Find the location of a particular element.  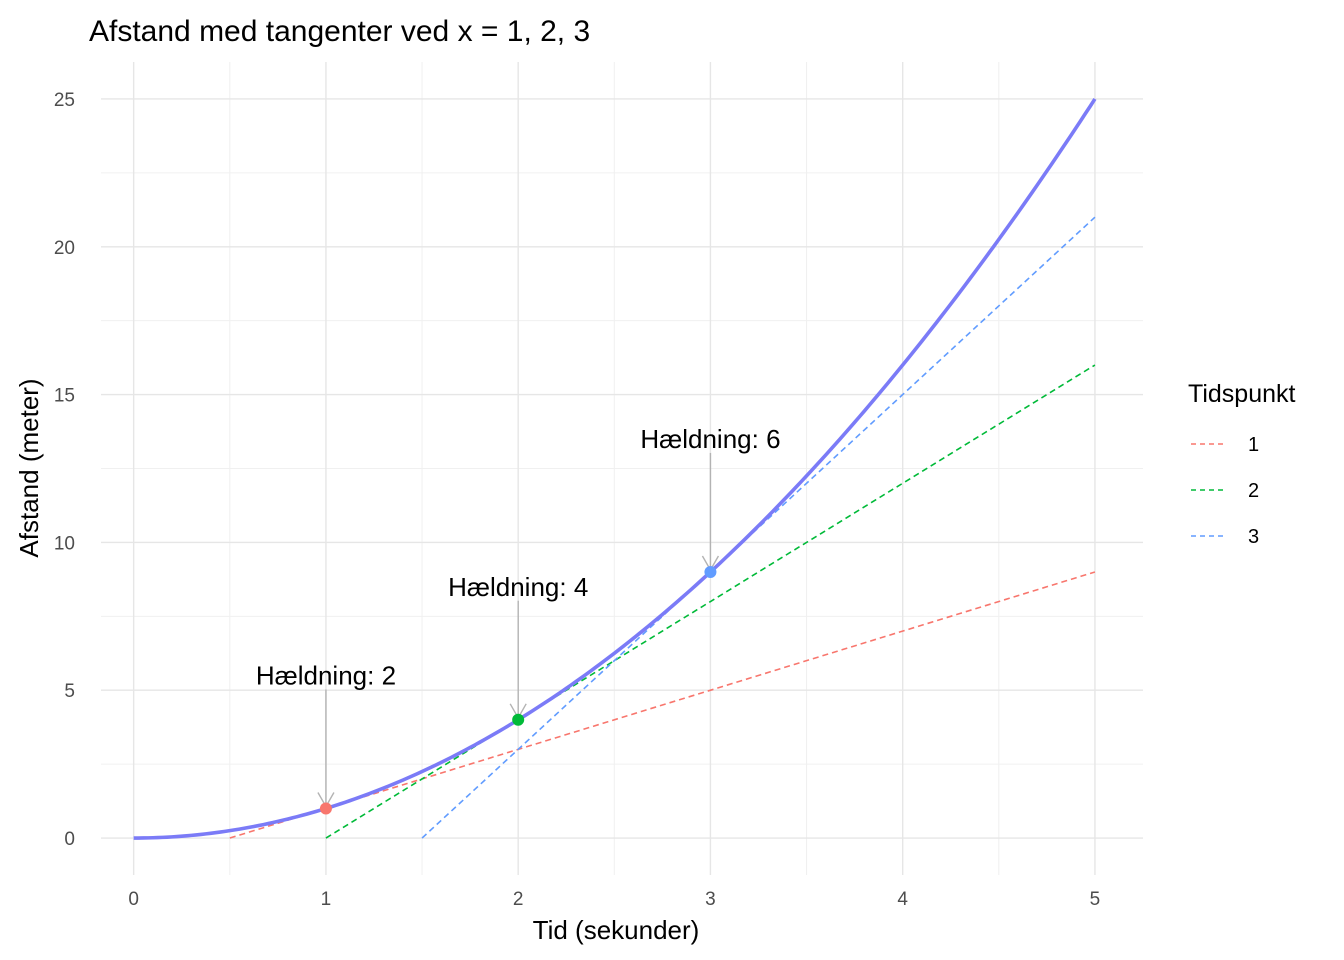

legend-label: 3 is located at coordinates (1253, 537).